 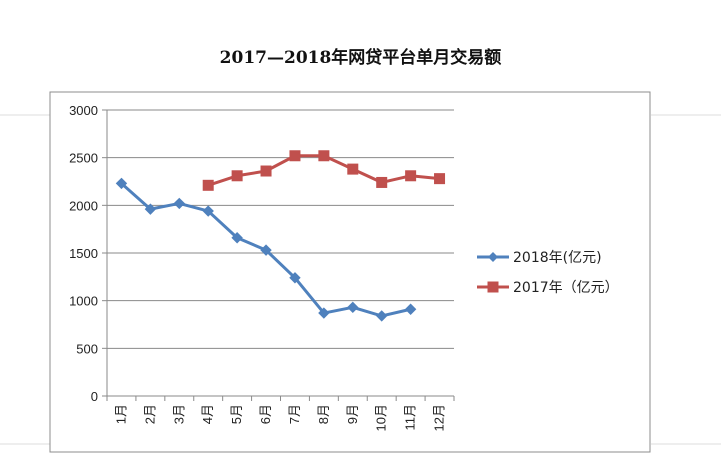 What do you see at coordinates (557, 258) in the screenshot?
I see `legend-label: 2018年(亿元)` at bounding box center [557, 258].